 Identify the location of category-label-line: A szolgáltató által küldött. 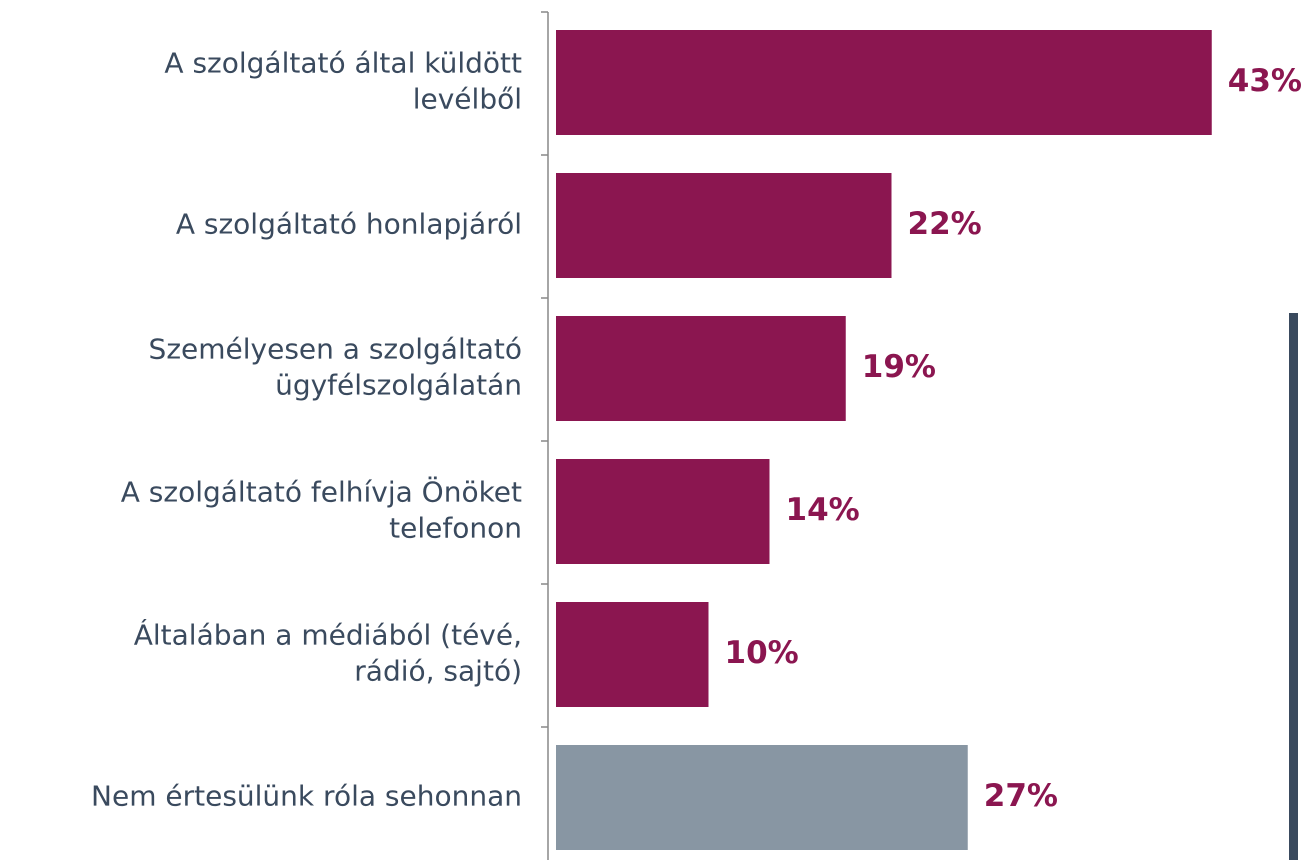
(343, 63).